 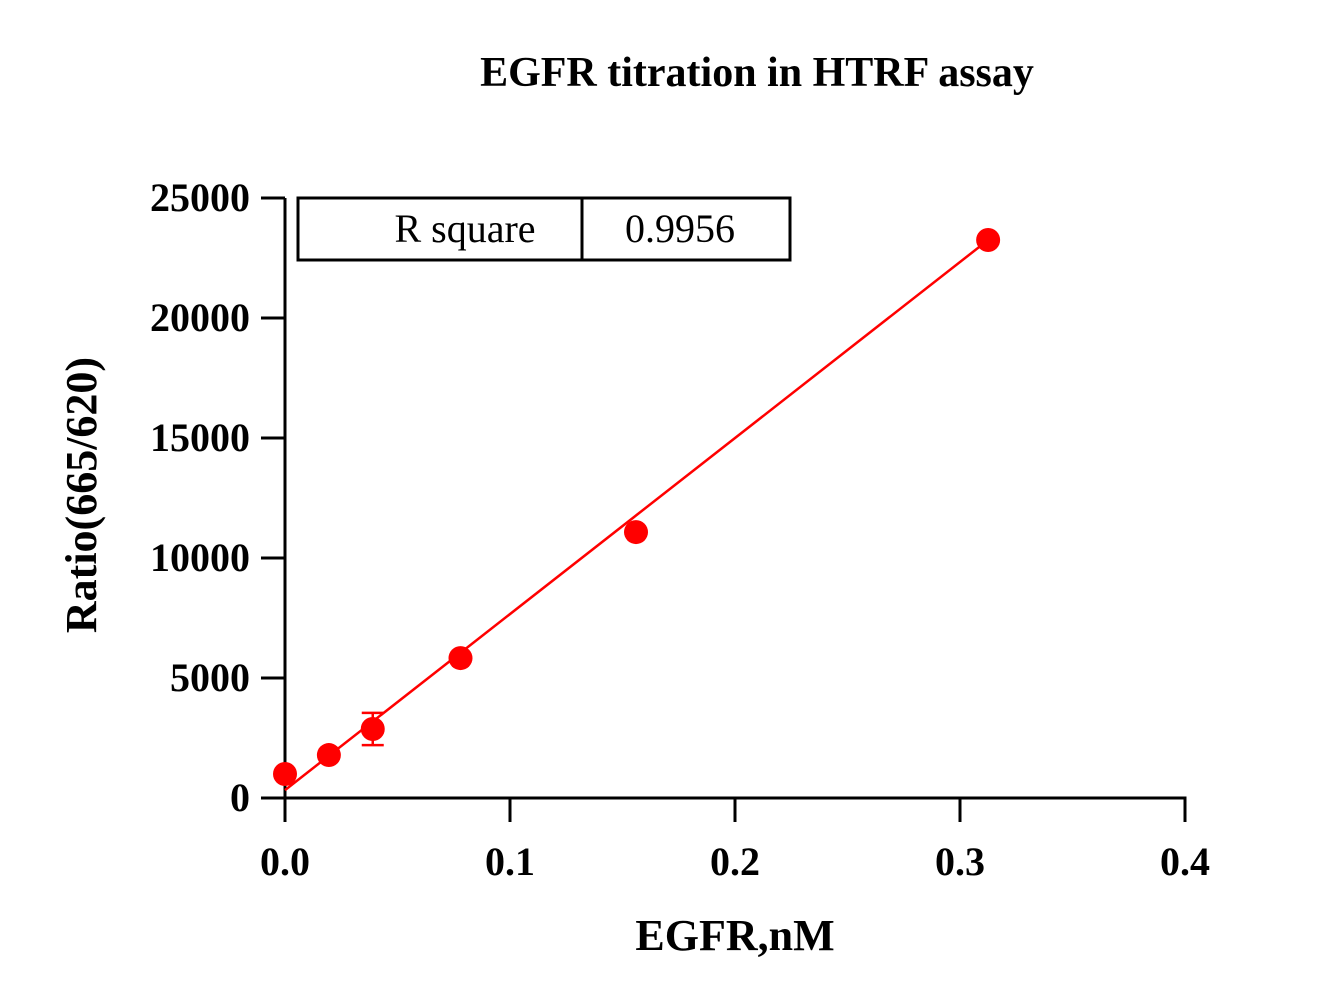 What do you see at coordinates (734, 935) in the screenshot?
I see `x-axis-label: EGFR,nM` at bounding box center [734, 935].